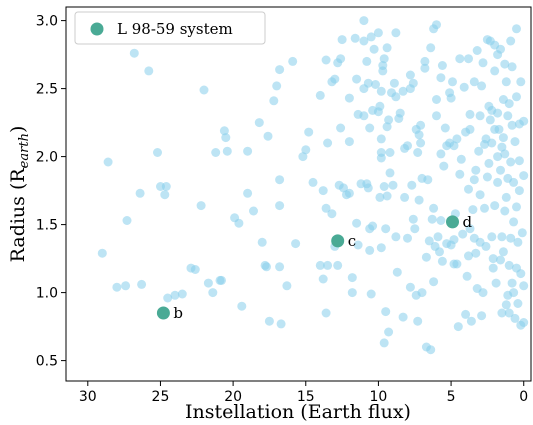 This screenshot has height=425, width=533. I want to click on x-tick-label: 10, so click(379, 397).